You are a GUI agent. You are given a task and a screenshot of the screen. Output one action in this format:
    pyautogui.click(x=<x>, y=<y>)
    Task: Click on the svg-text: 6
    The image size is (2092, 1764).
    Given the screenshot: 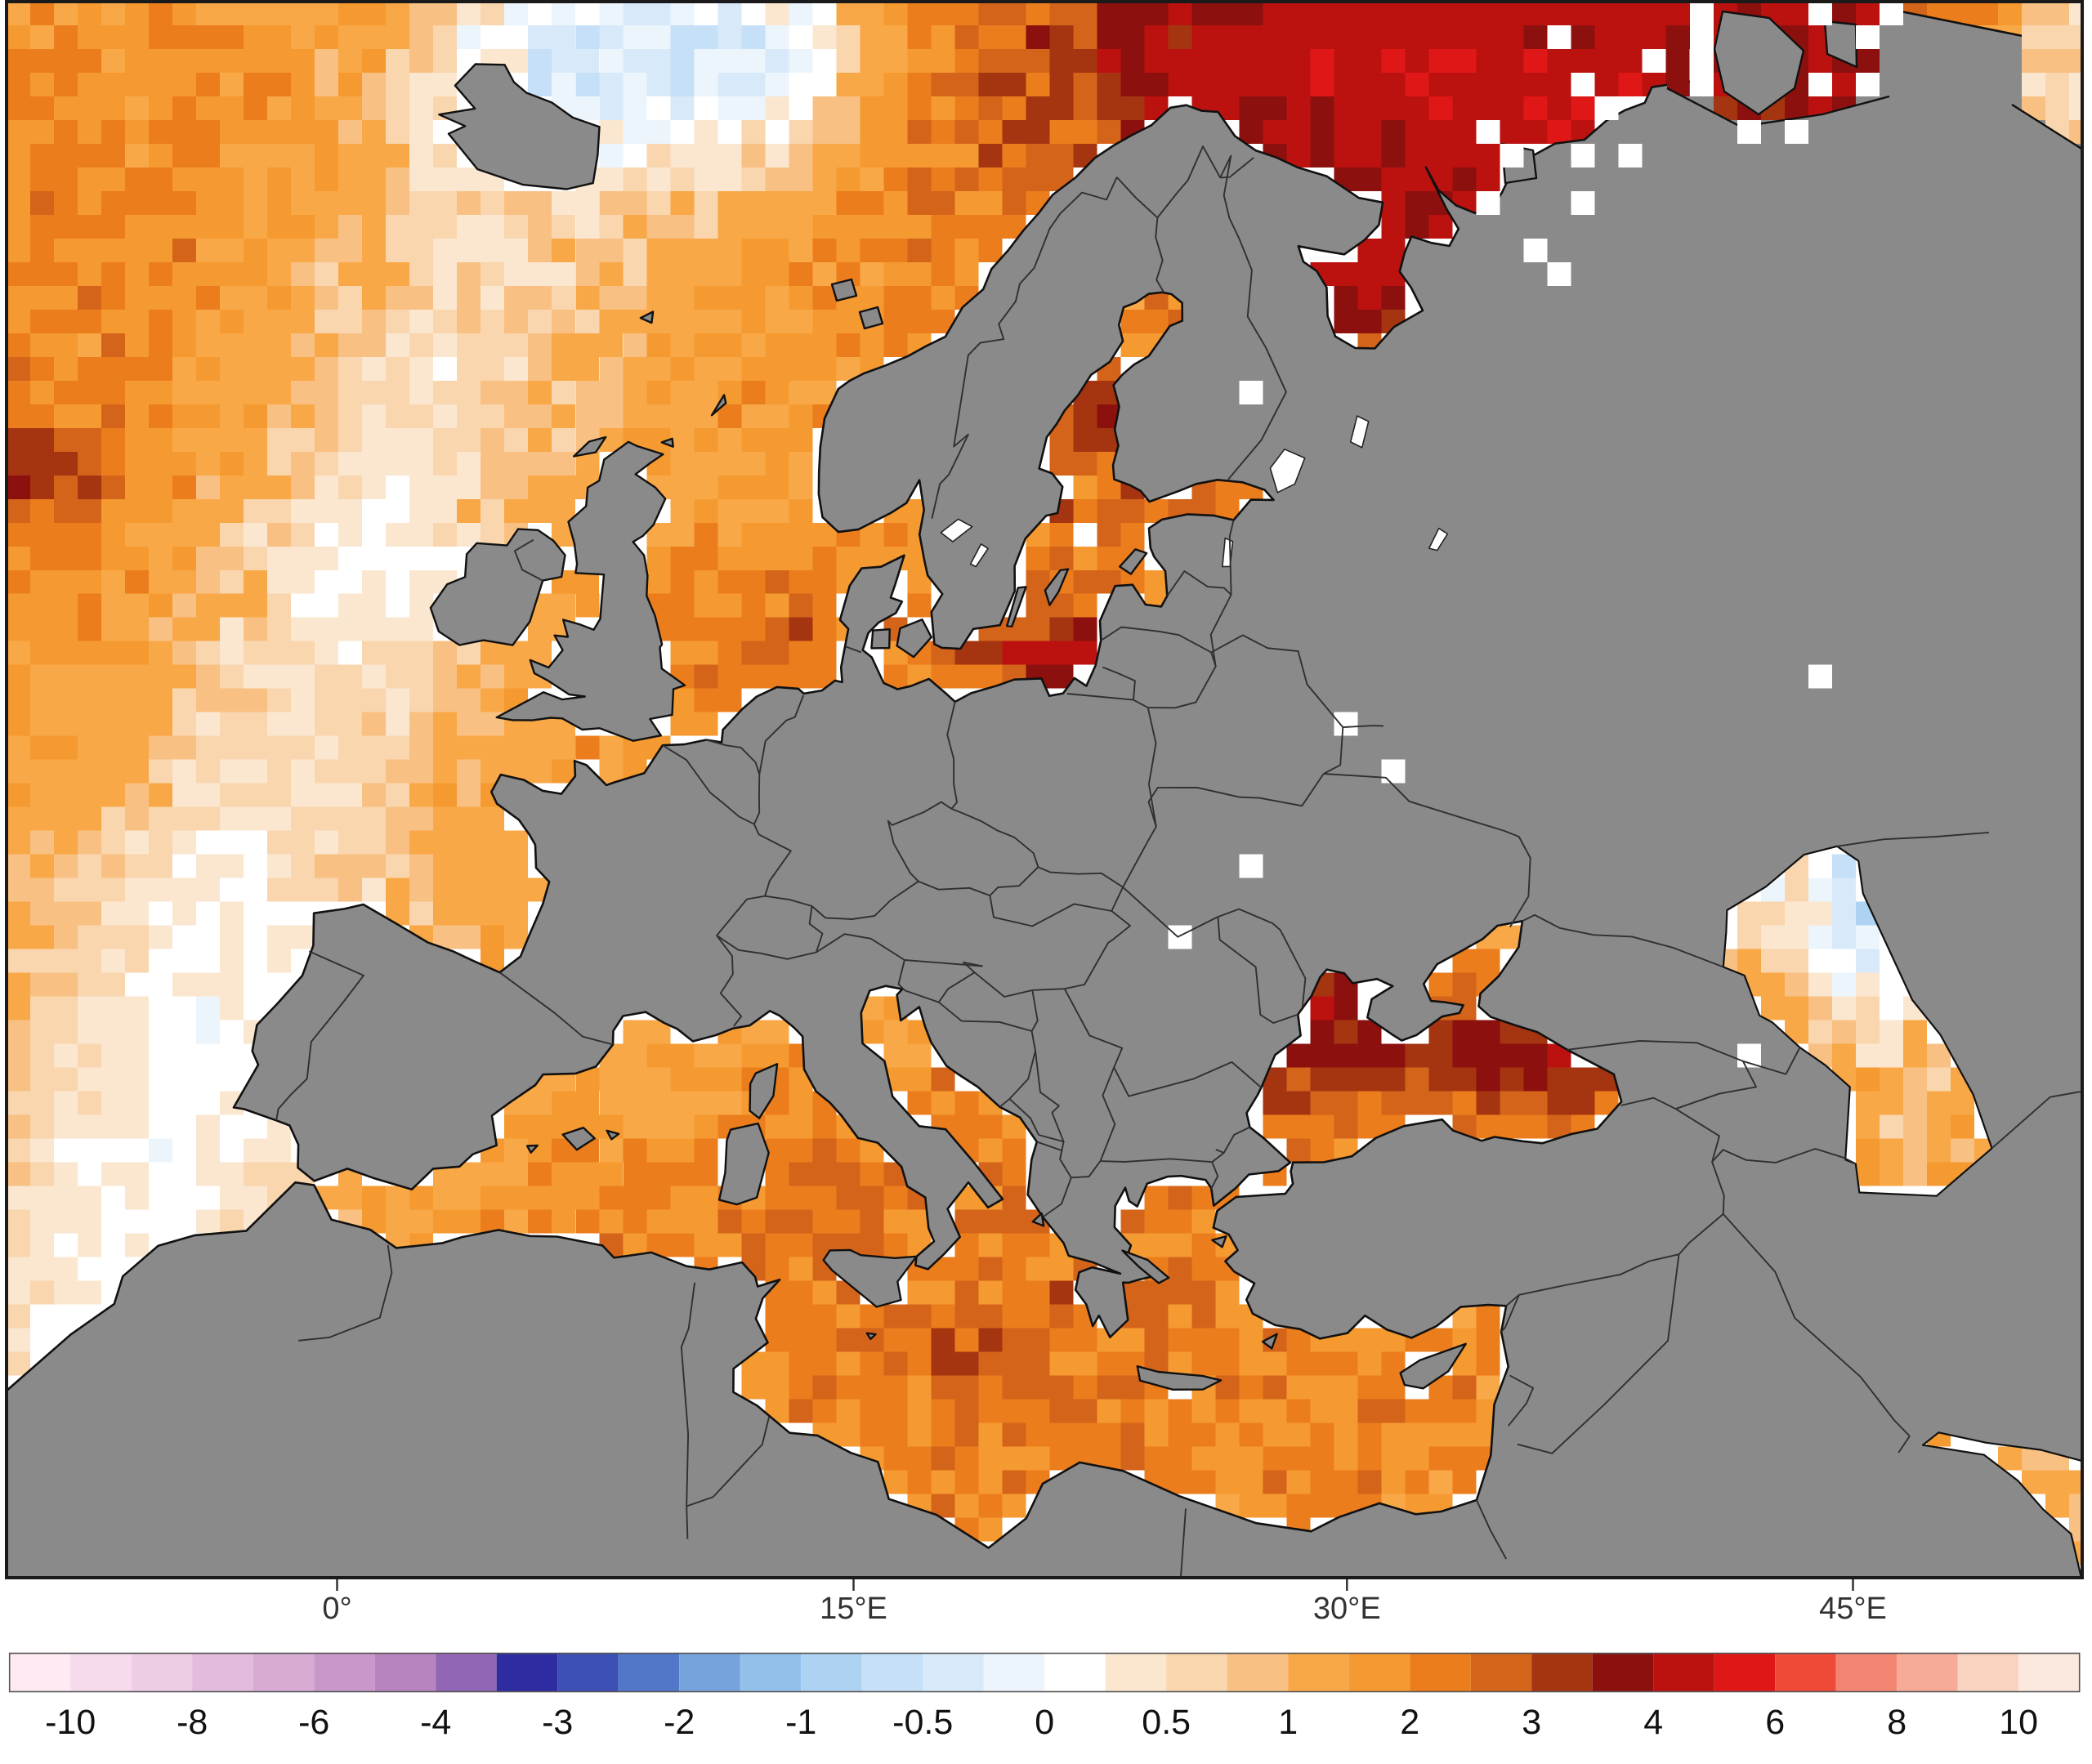 What is the action you would take?
    pyautogui.click(x=1775, y=1723)
    